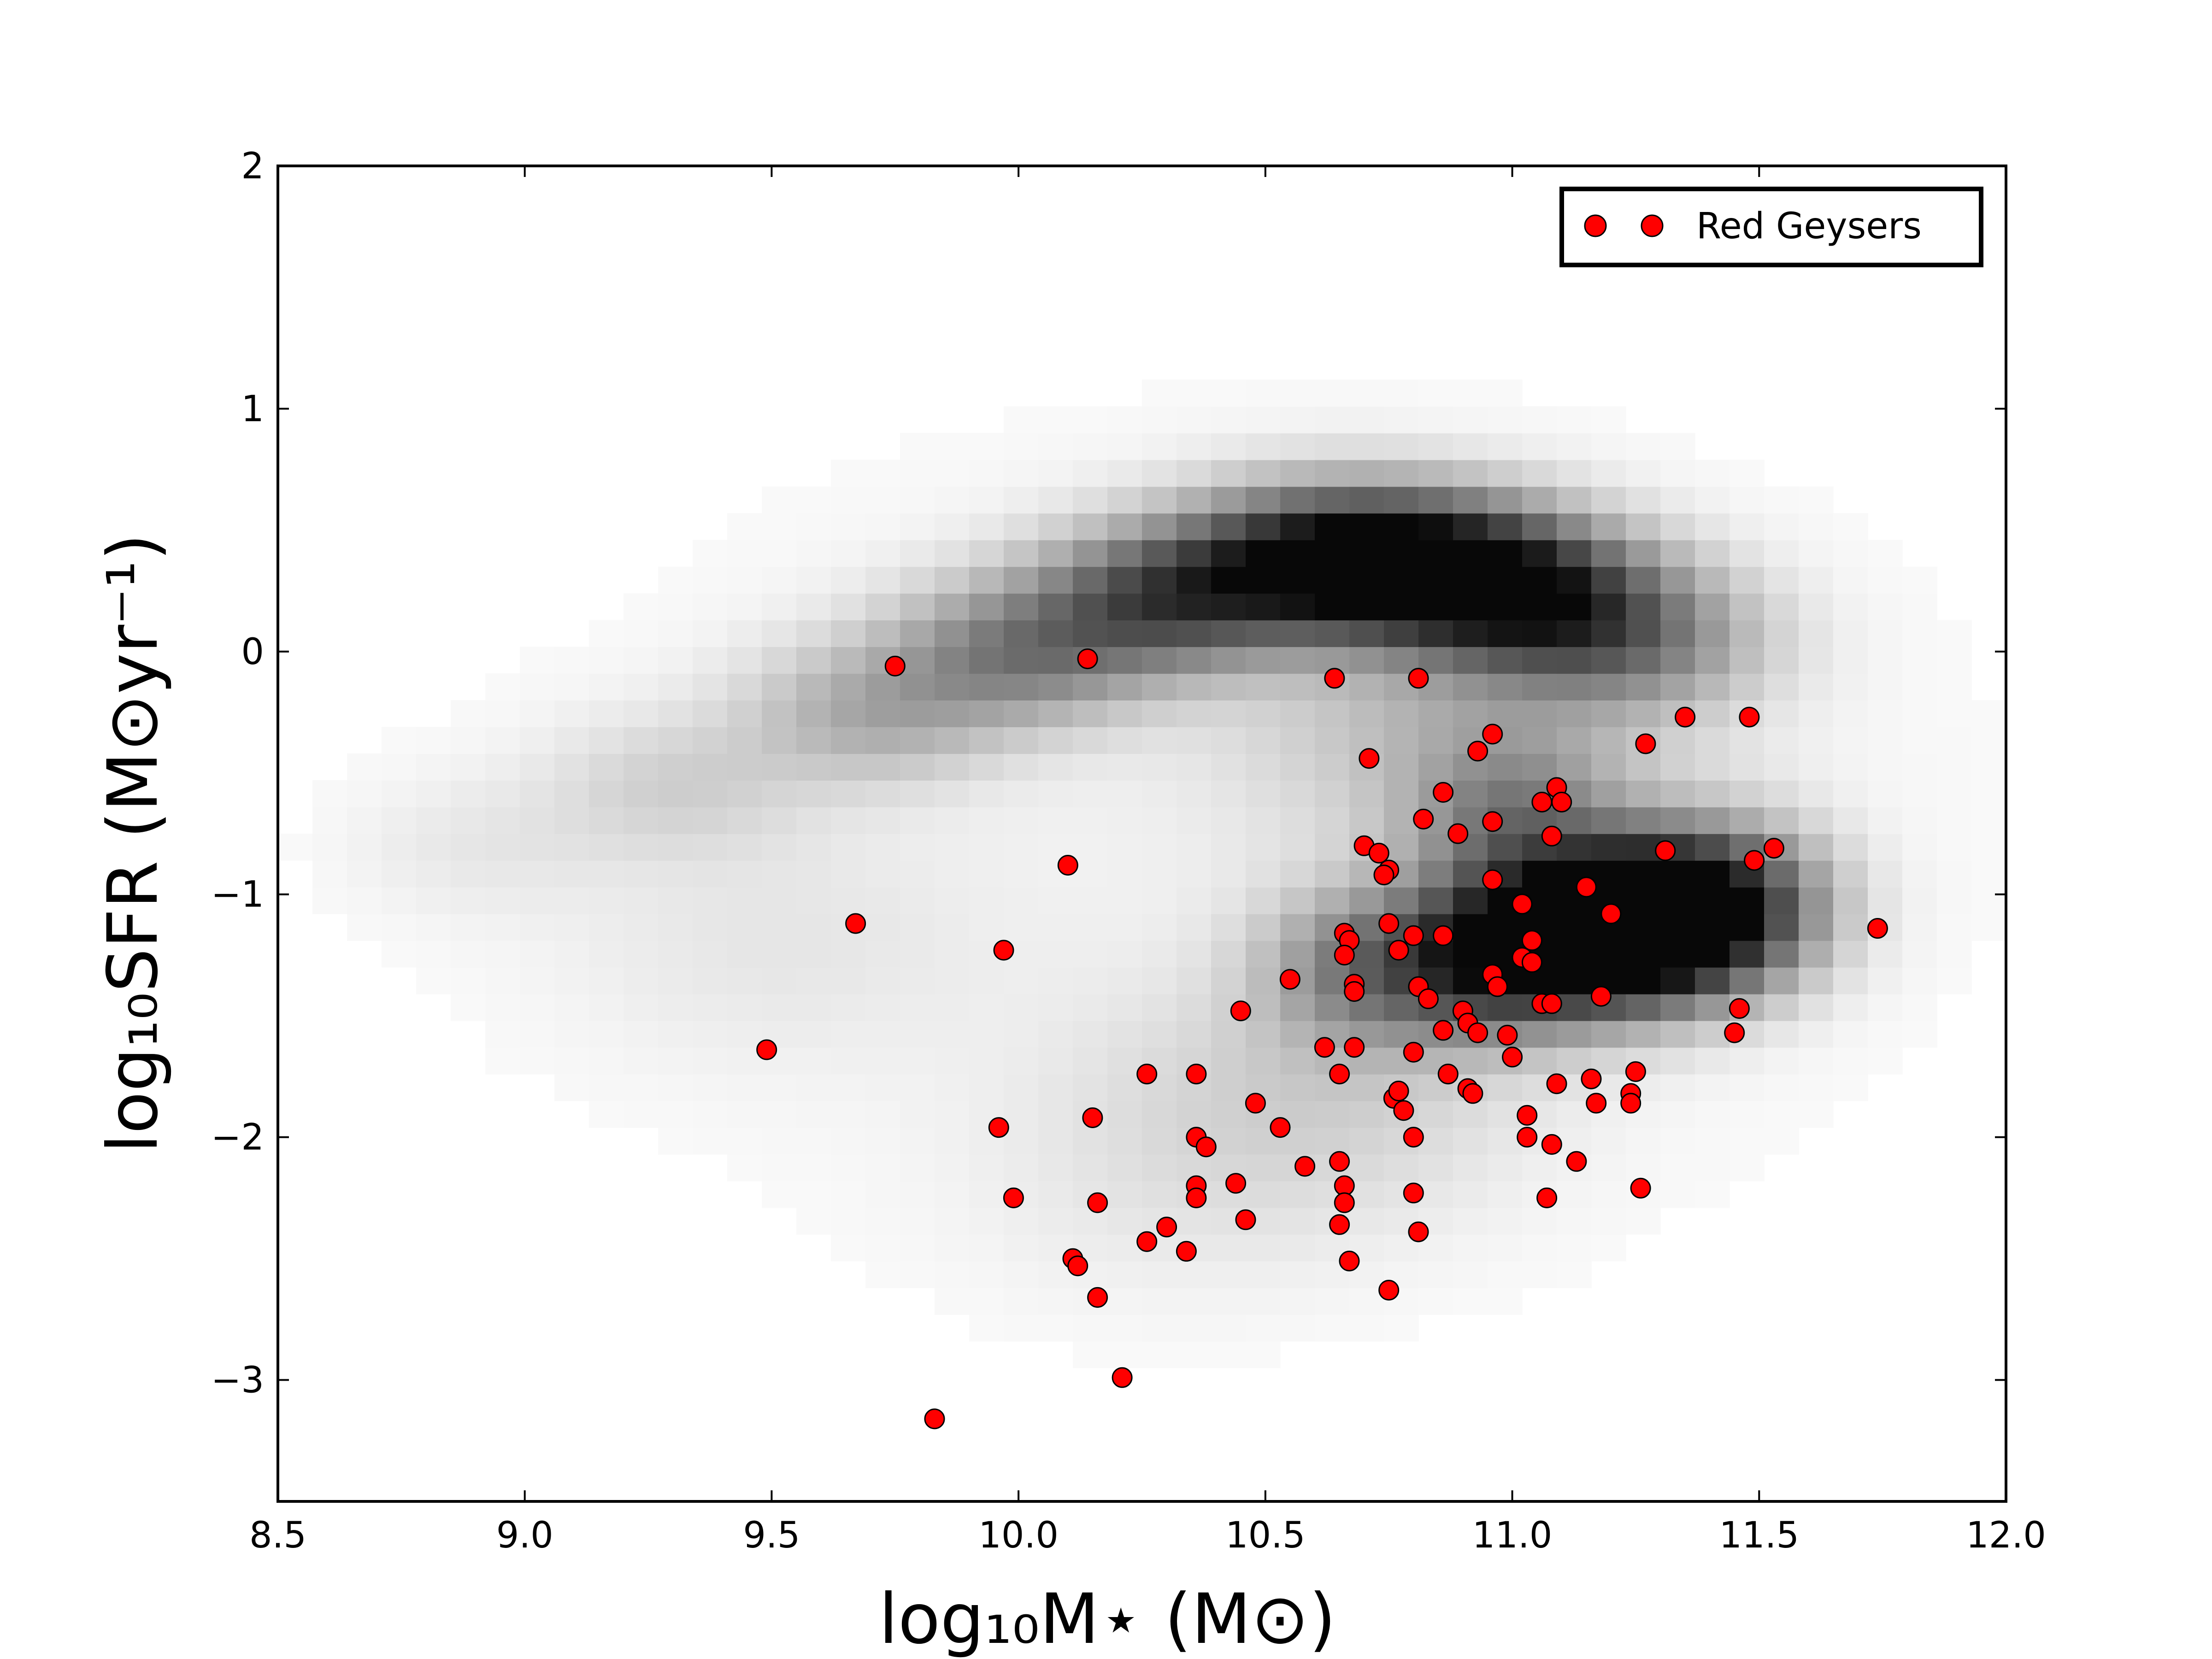 This screenshot has height=1659, width=2212. What do you see at coordinates (133, 843) in the screenshot?
I see `y-axis-label: log₁₀SFR (M⊙yr⁻¹)` at bounding box center [133, 843].